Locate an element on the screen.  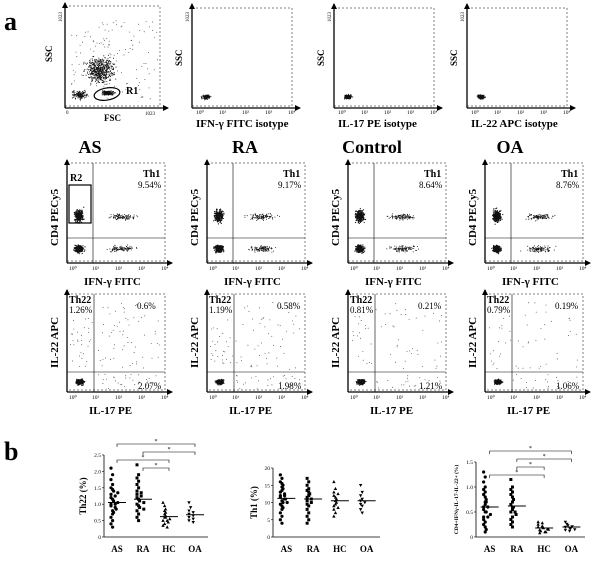
th1-ylabel: CD4 PECy5 is located at coordinates (473, 217).